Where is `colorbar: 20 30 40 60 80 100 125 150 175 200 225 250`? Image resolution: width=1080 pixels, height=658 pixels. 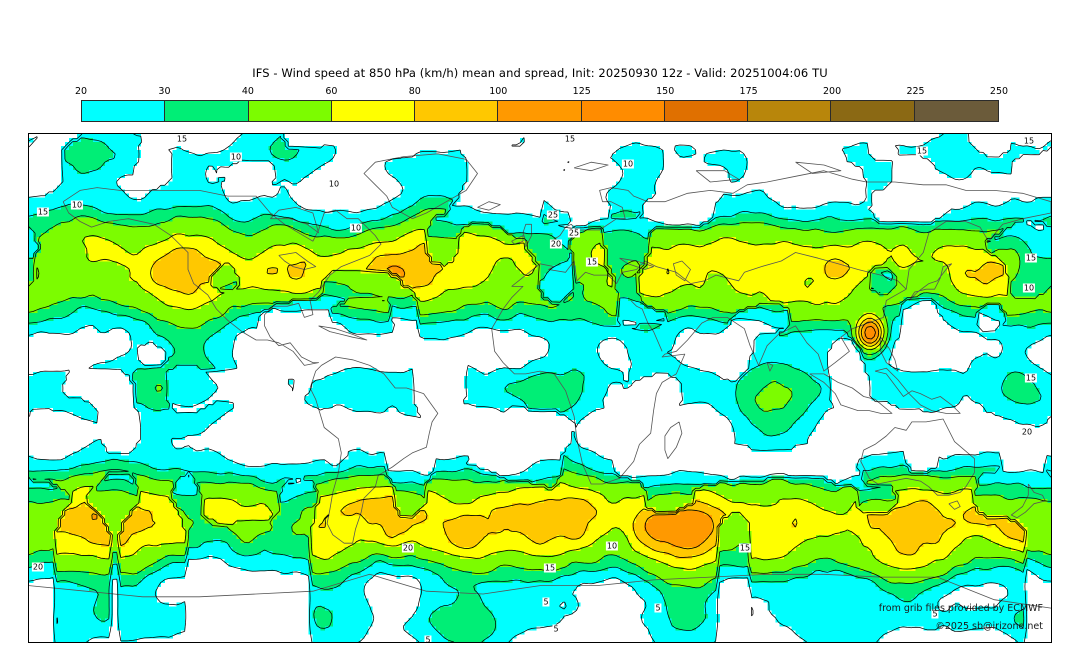
colorbar: 20 30 40 60 80 100 125 150 175 200 225 250 is located at coordinates (541, 105).